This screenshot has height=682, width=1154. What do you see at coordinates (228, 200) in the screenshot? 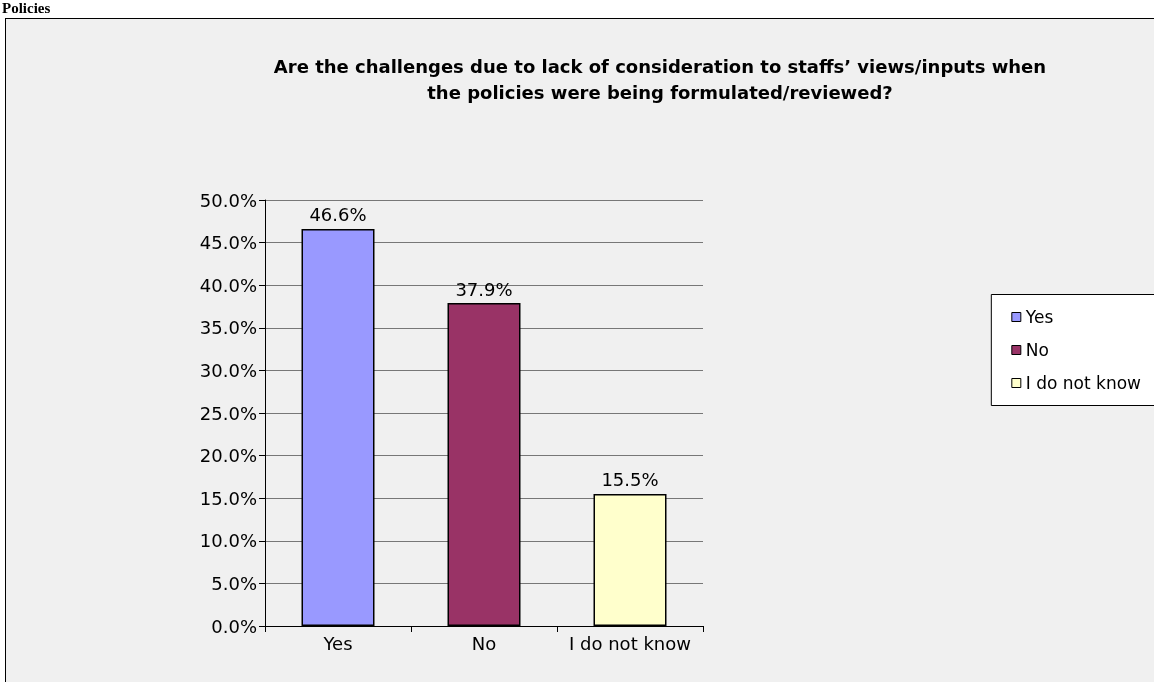
I see `y-tick-label: 50.0%` at bounding box center [228, 200].